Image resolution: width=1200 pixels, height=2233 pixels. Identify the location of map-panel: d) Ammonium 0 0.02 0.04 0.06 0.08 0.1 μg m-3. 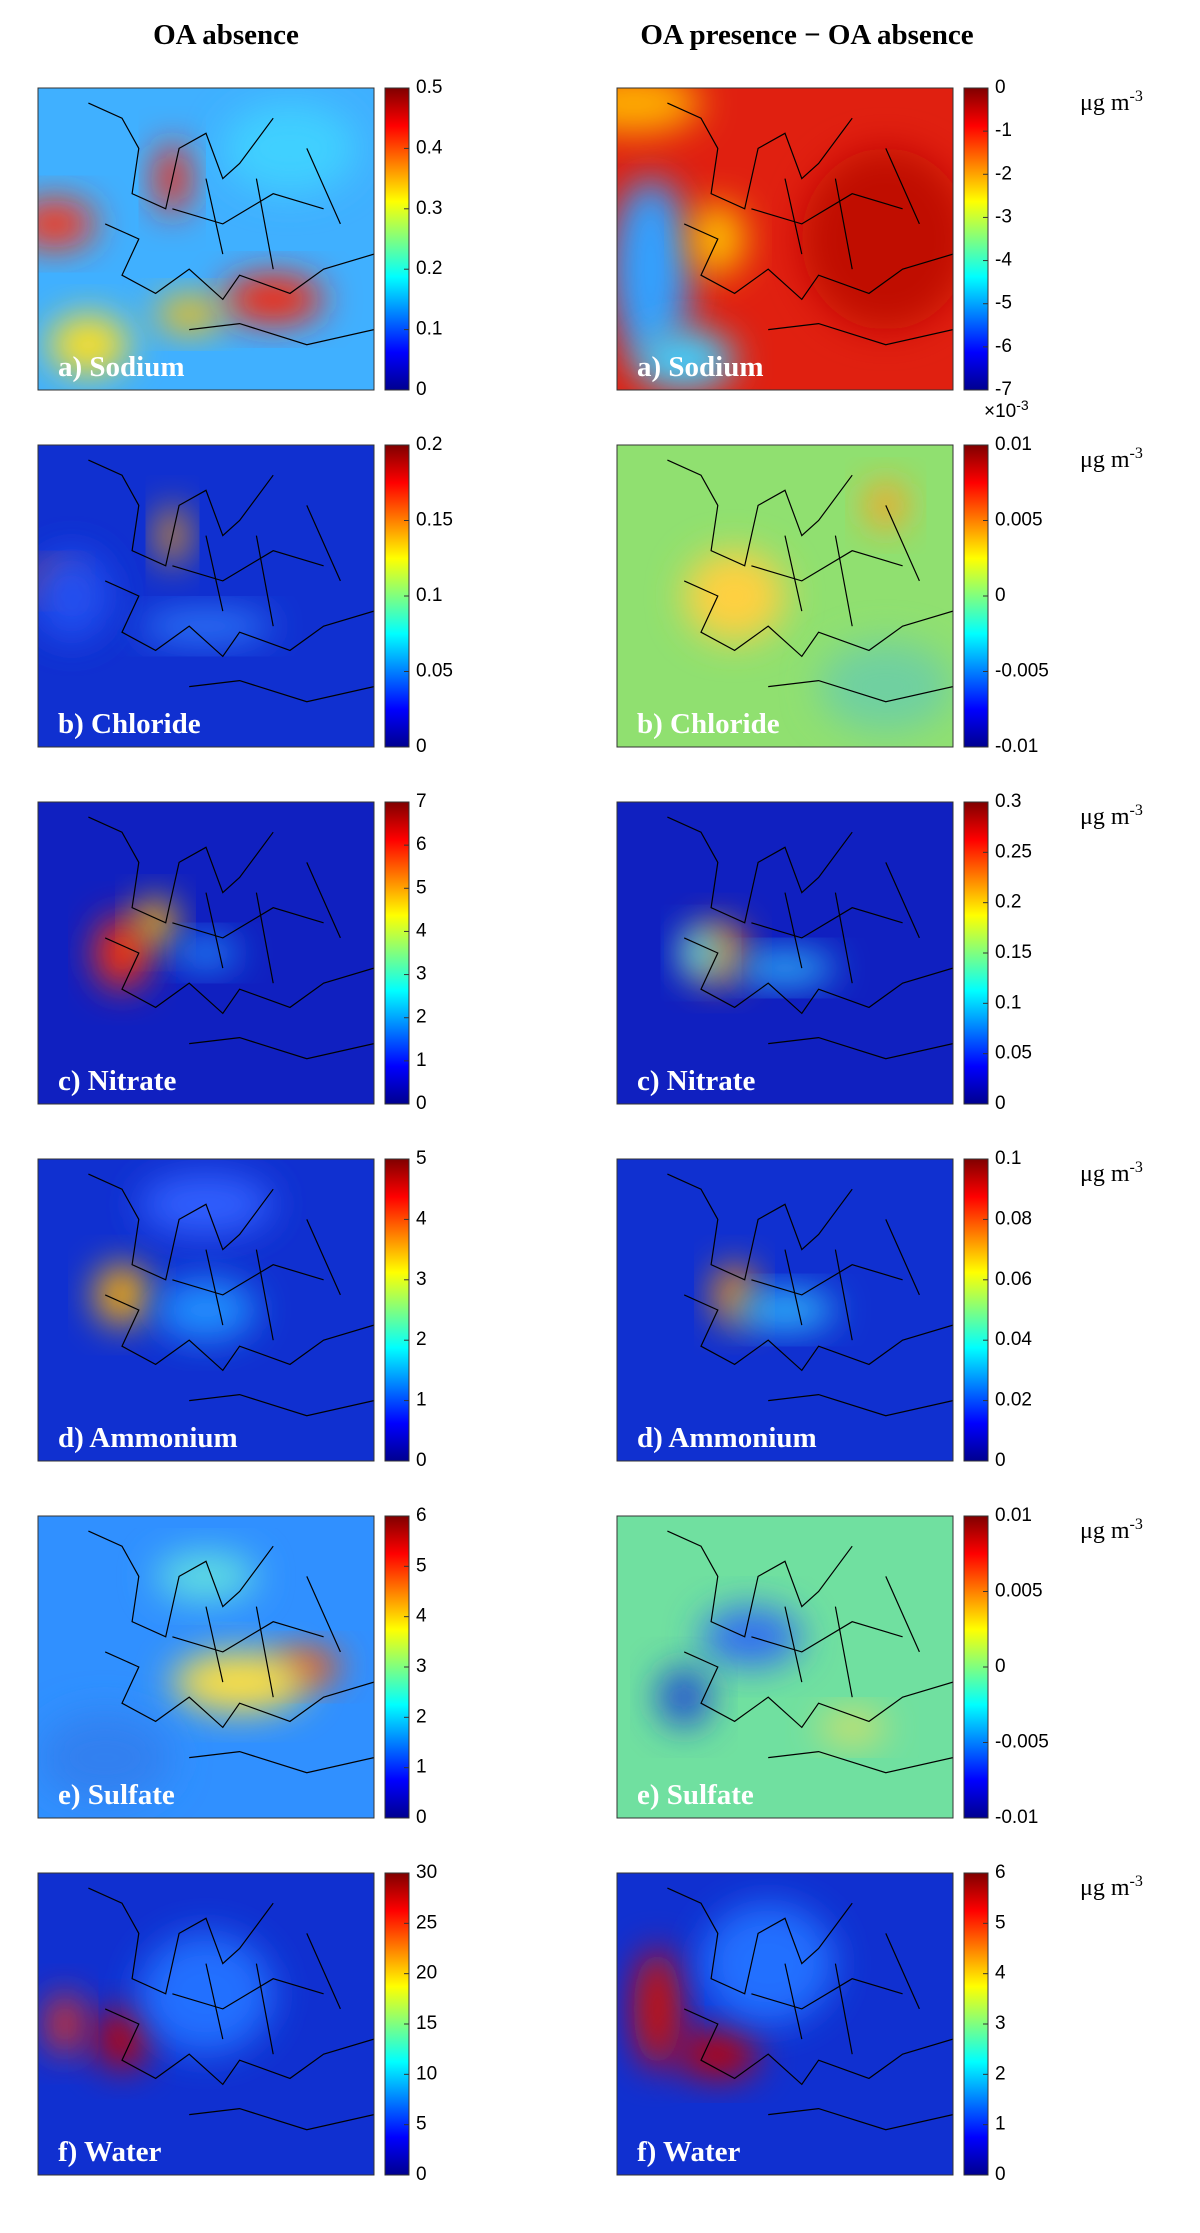
(879, 1309).